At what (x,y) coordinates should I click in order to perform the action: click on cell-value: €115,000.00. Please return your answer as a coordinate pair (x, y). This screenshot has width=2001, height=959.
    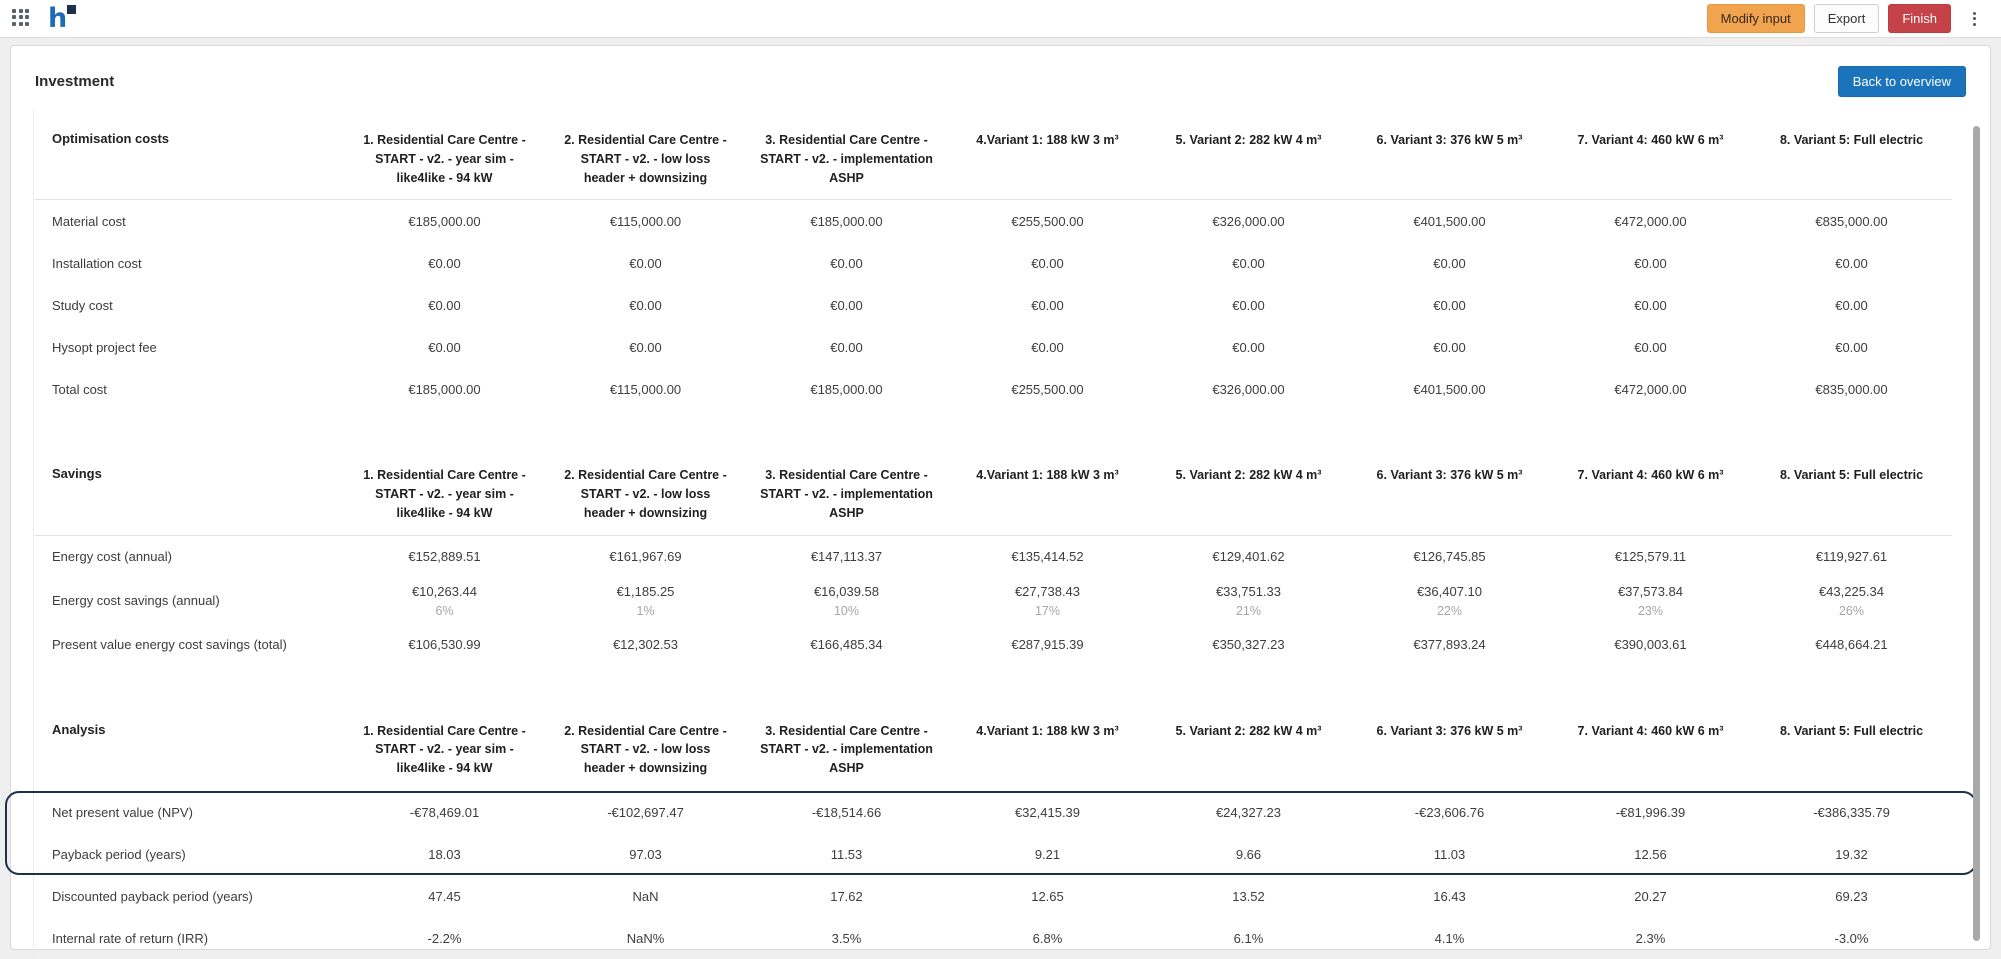
    Looking at the image, I should click on (645, 221).